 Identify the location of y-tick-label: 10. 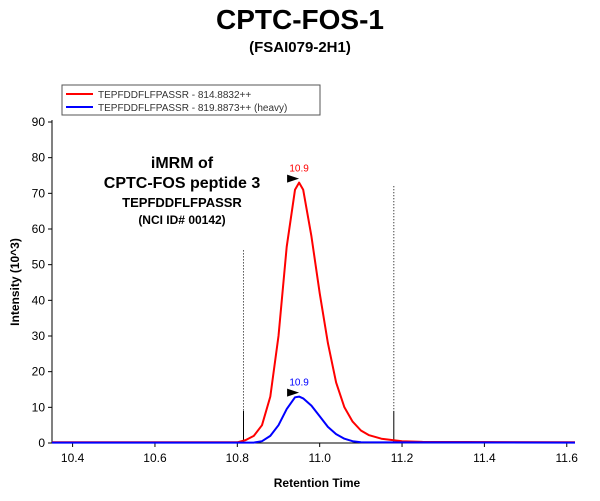
(39, 407).